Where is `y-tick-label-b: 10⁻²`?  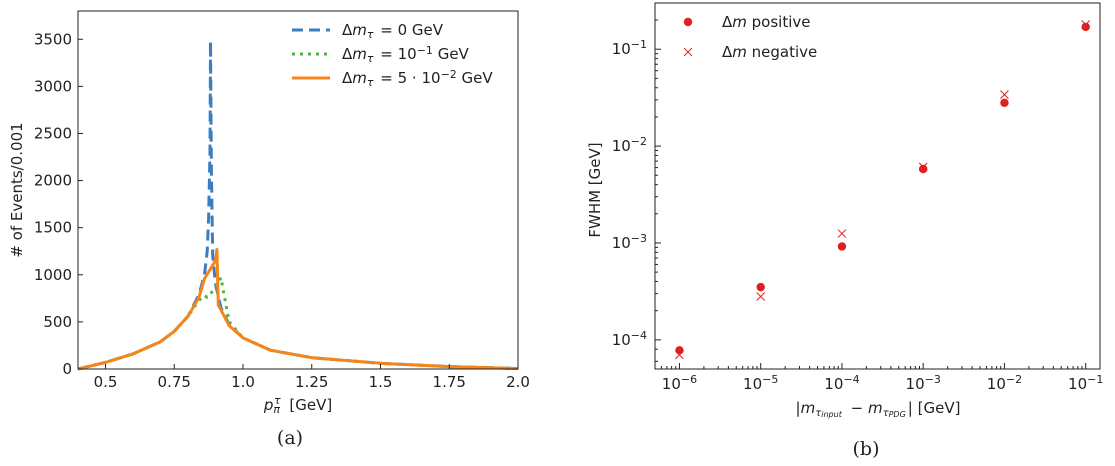
y-tick-label-b: 10⁻² is located at coordinates (629, 145).